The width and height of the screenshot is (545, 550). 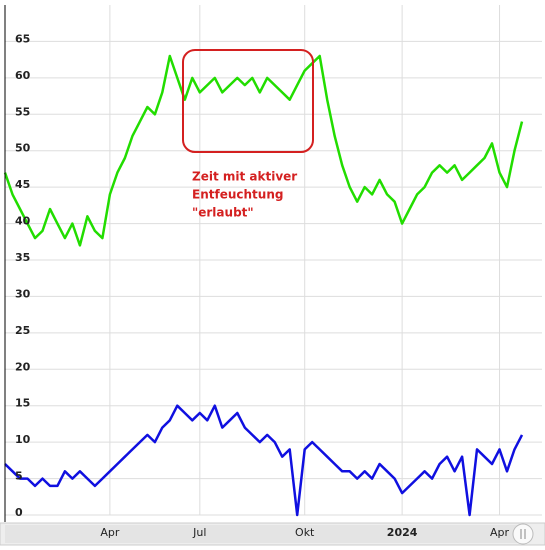 What do you see at coordinates (19, 512) in the screenshot?
I see `y-tick-label: 0` at bounding box center [19, 512].